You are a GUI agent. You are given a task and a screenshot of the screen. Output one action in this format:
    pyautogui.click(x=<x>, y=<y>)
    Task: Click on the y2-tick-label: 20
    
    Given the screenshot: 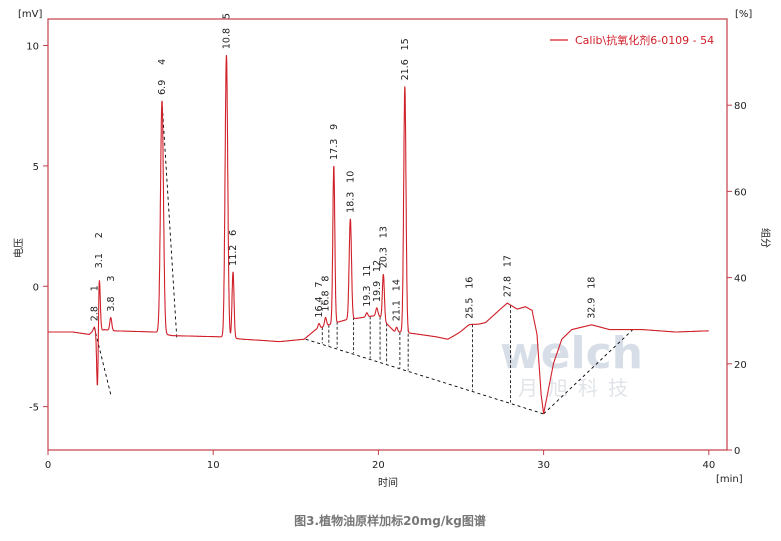 What is the action you would take?
    pyautogui.click(x=740, y=365)
    